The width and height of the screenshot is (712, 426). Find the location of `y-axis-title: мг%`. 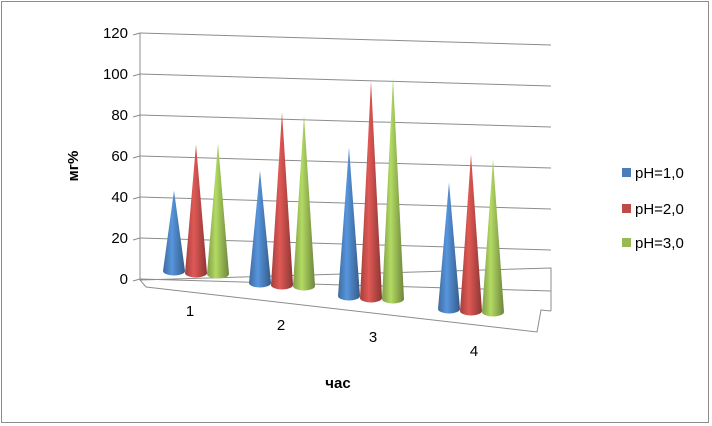

y-axis-title: мг% is located at coordinates (73, 166).